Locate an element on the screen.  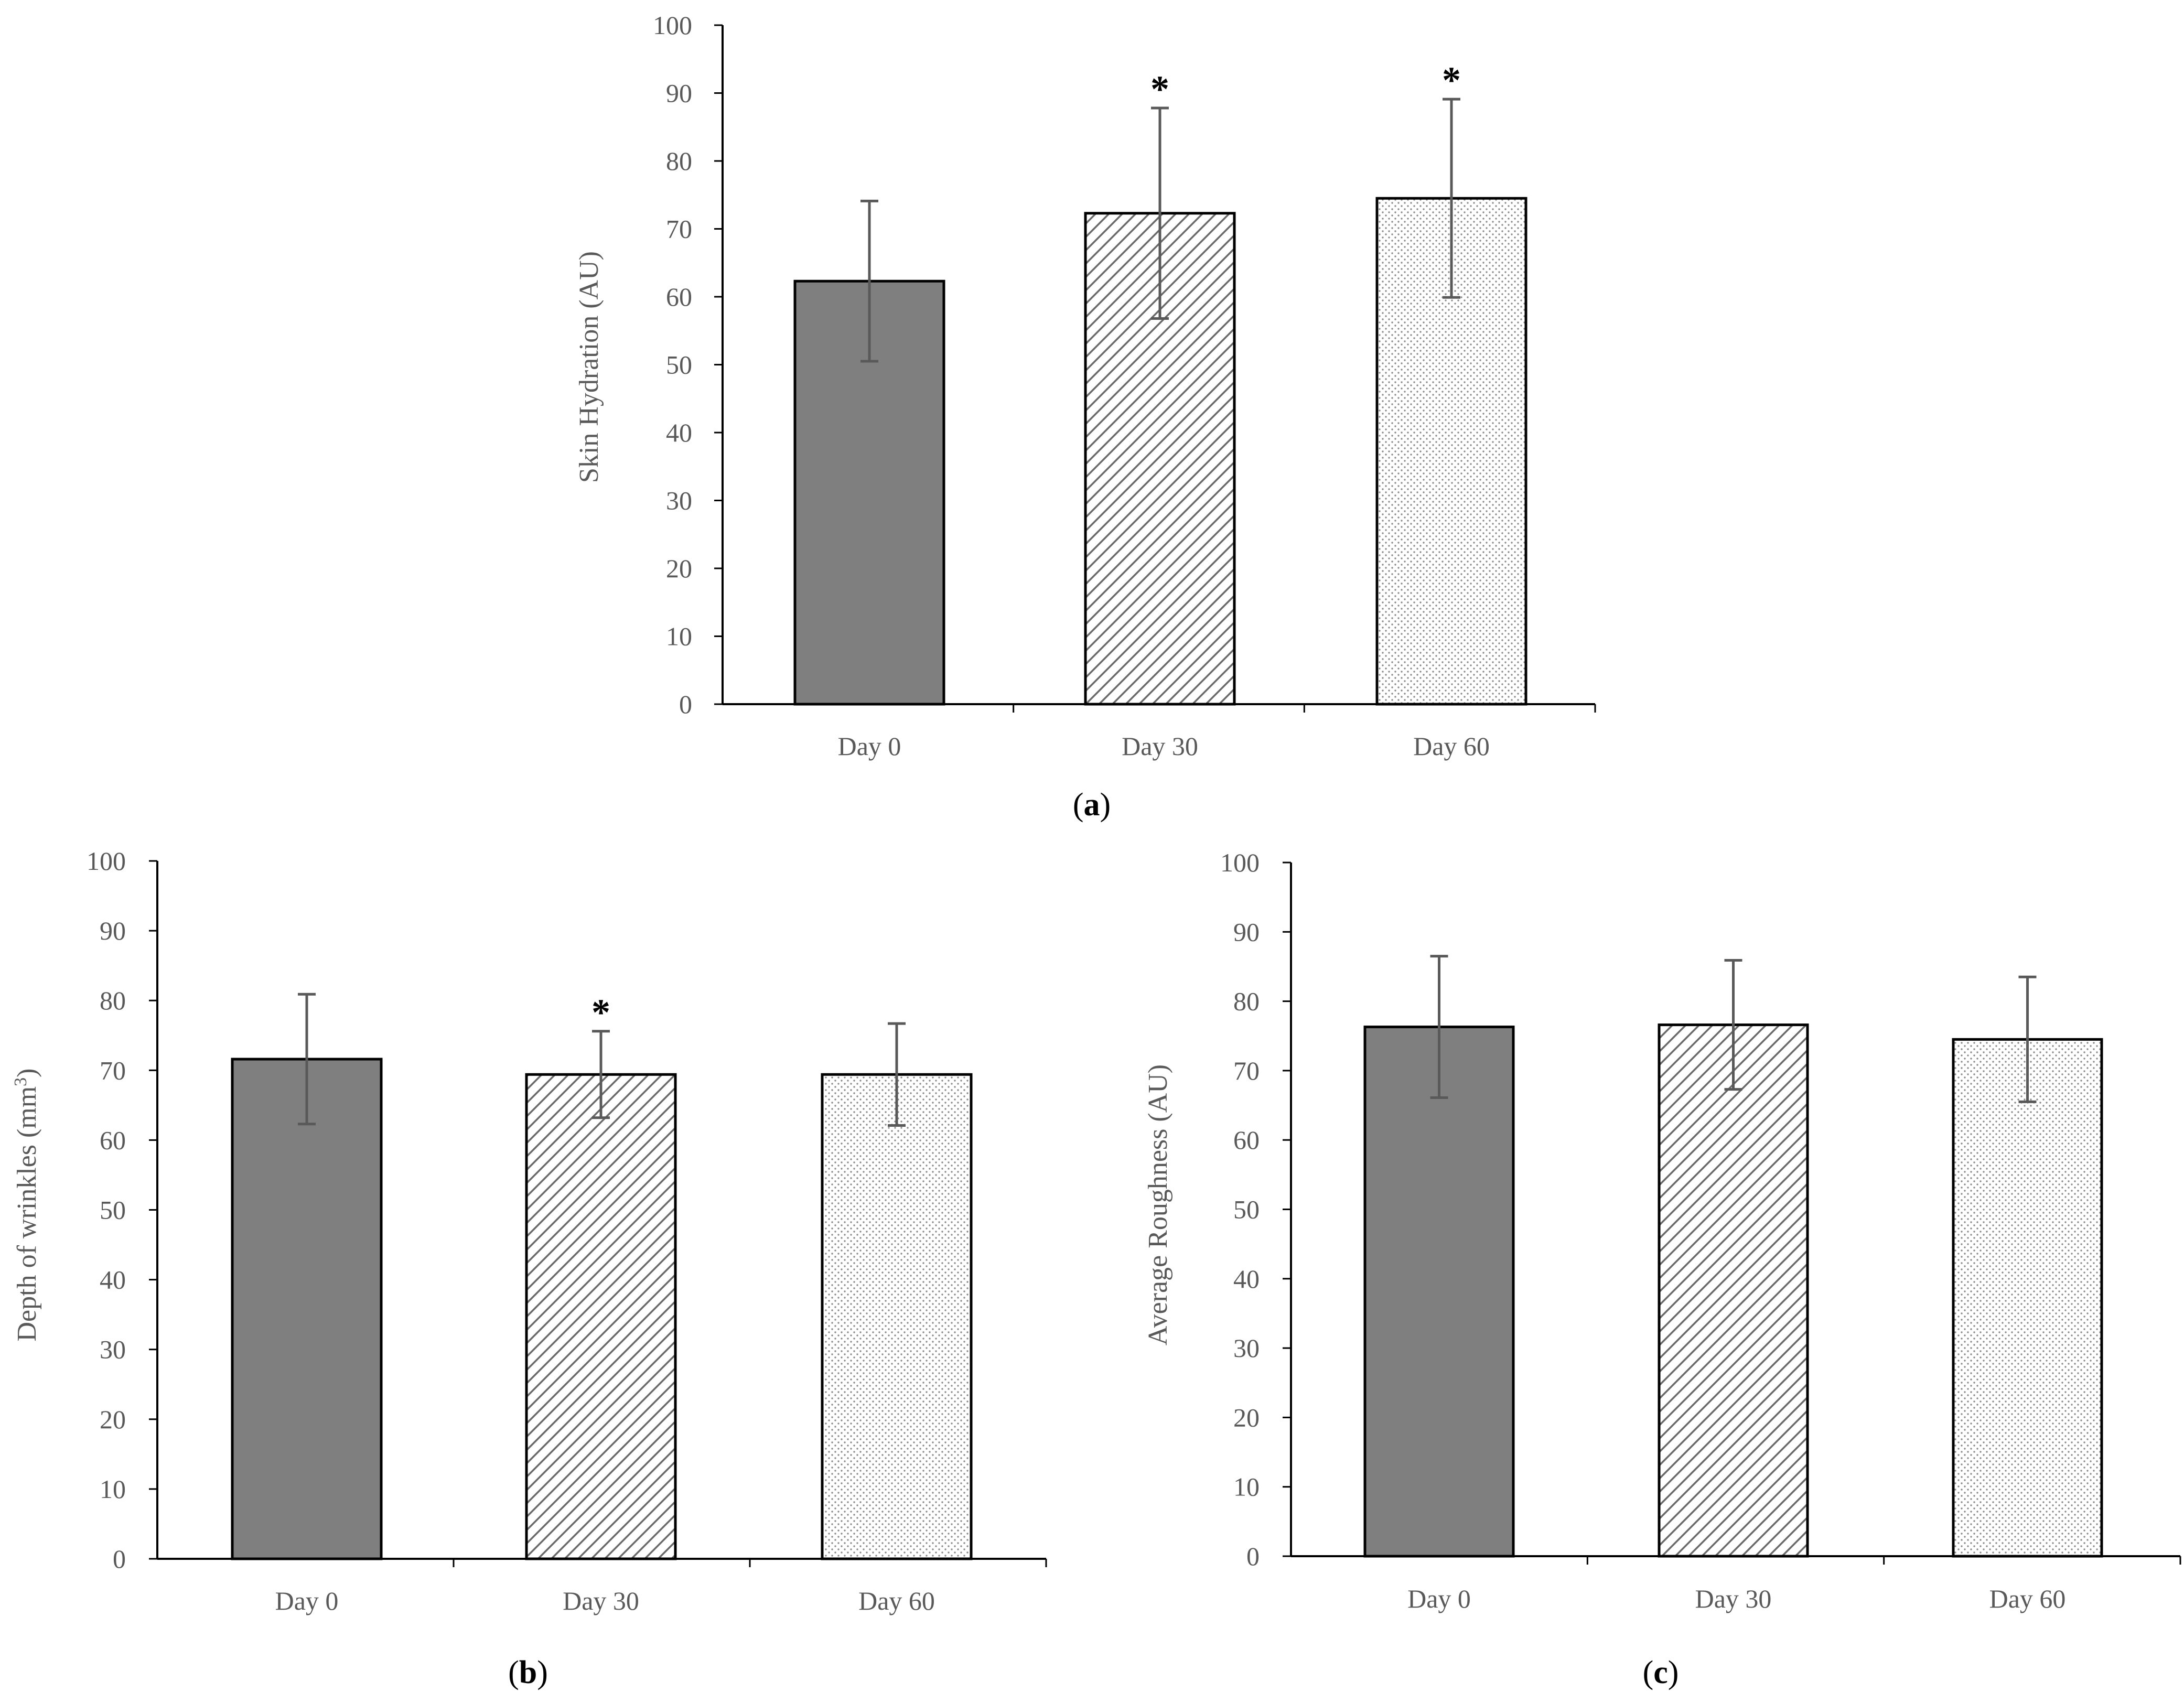
y-axis-title: Depth of wrinkles (mm3) is located at coordinates (27, 1204).